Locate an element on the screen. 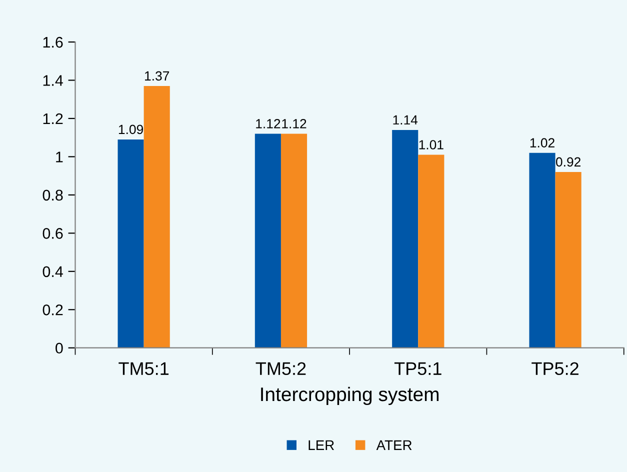 This screenshot has width=627, height=472. y-tick-label: 1.2 is located at coordinates (53, 118).